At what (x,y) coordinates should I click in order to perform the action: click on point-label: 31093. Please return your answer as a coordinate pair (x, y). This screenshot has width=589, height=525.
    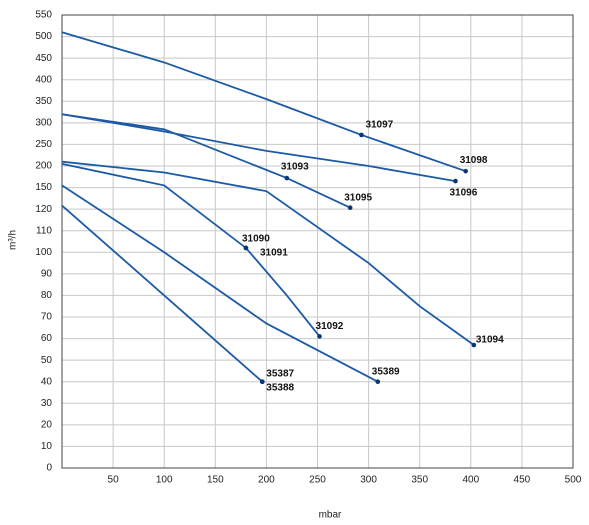
    Looking at the image, I should click on (295, 167).